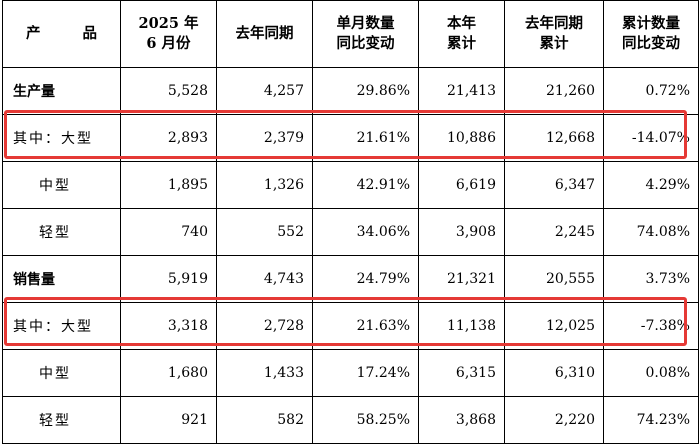 This screenshot has height=445, width=700. I want to click on cell-last-ytd: 20,555, so click(554, 279).